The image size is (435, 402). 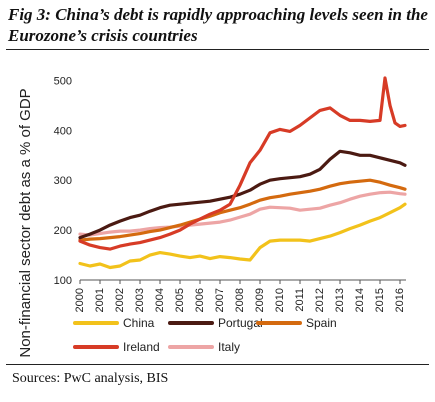 I want to click on y-tick-label: 400, so click(x=63, y=131).